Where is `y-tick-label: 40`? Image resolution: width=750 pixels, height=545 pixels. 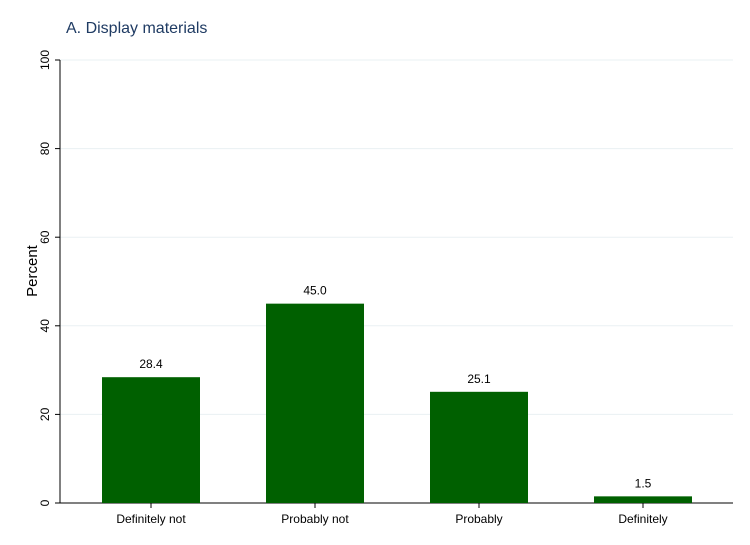 y-tick-label: 40 is located at coordinates (45, 326).